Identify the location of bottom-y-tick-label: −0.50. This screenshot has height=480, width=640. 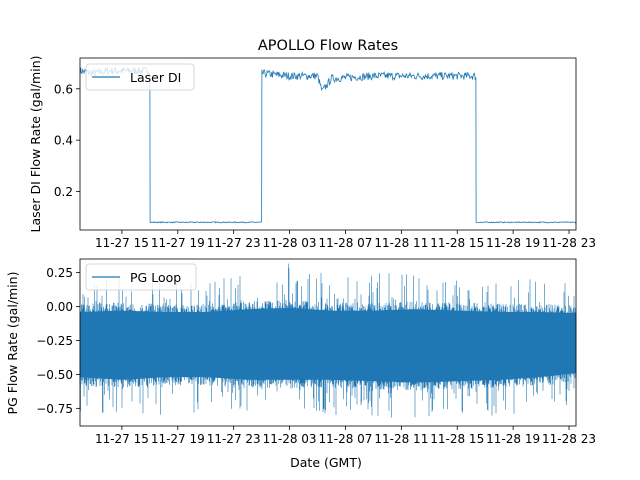
(54, 375).